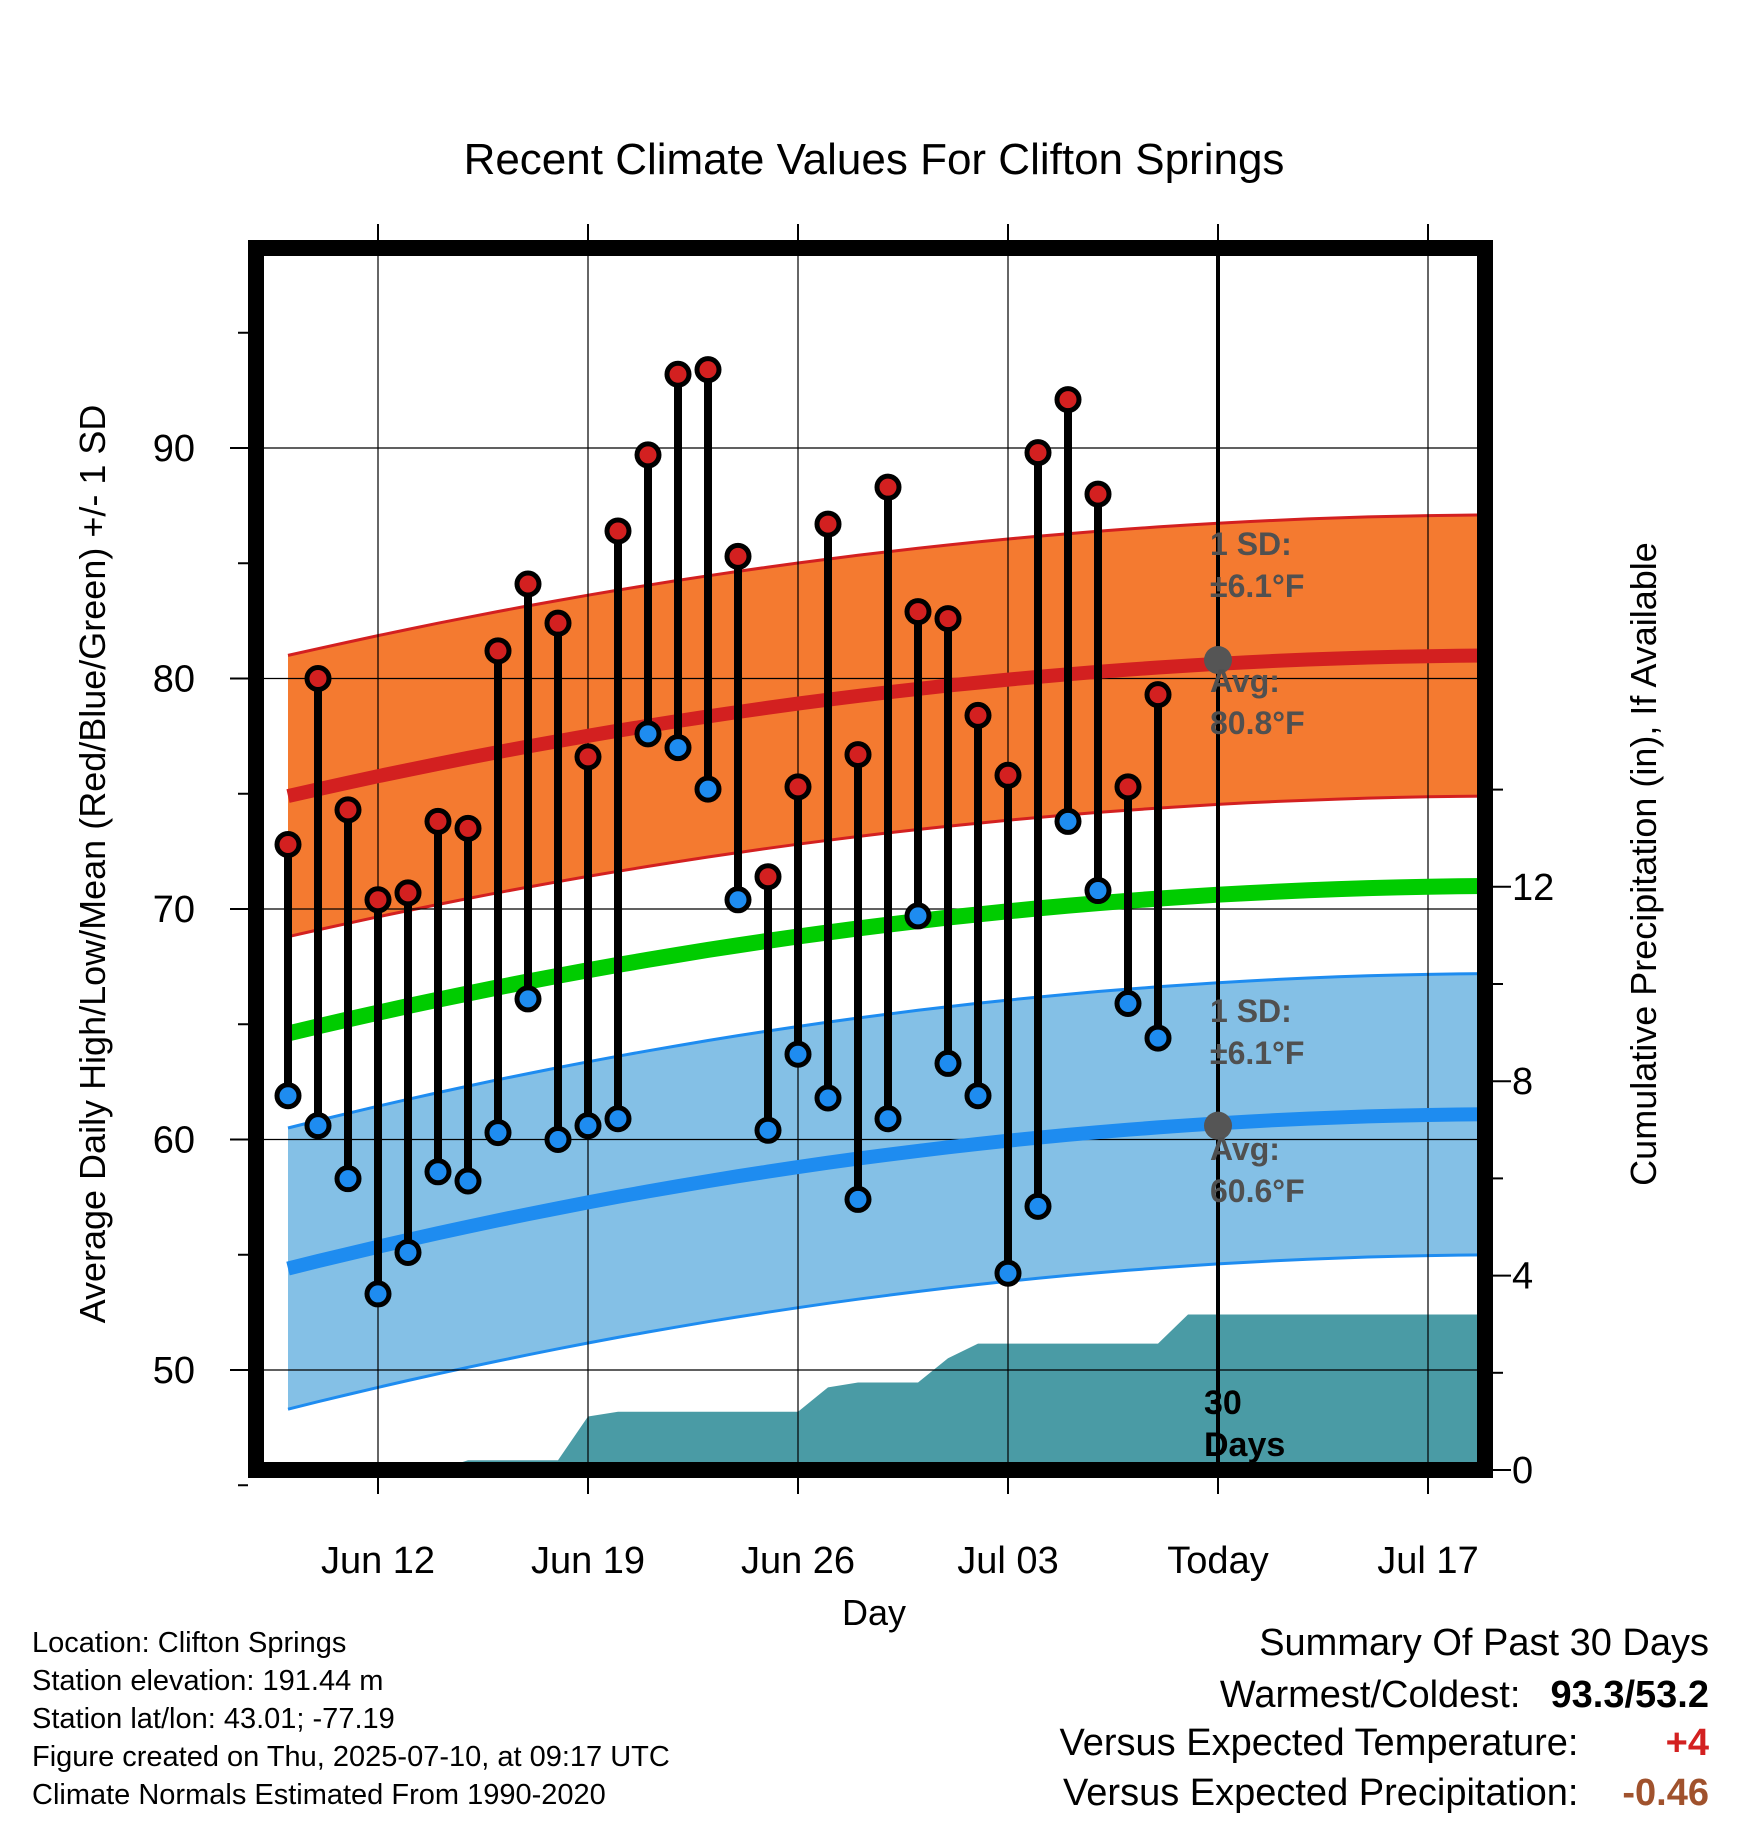 The width and height of the screenshot is (1748, 1828). Describe the element at coordinates (174, 449) in the screenshot. I see `y-tick-label: 90` at that location.